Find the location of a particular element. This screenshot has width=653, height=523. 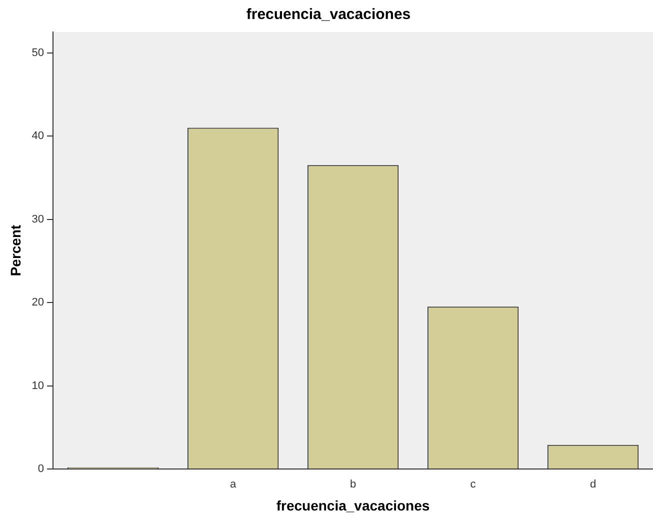

y-tick-label: 30 is located at coordinates (38, 219).